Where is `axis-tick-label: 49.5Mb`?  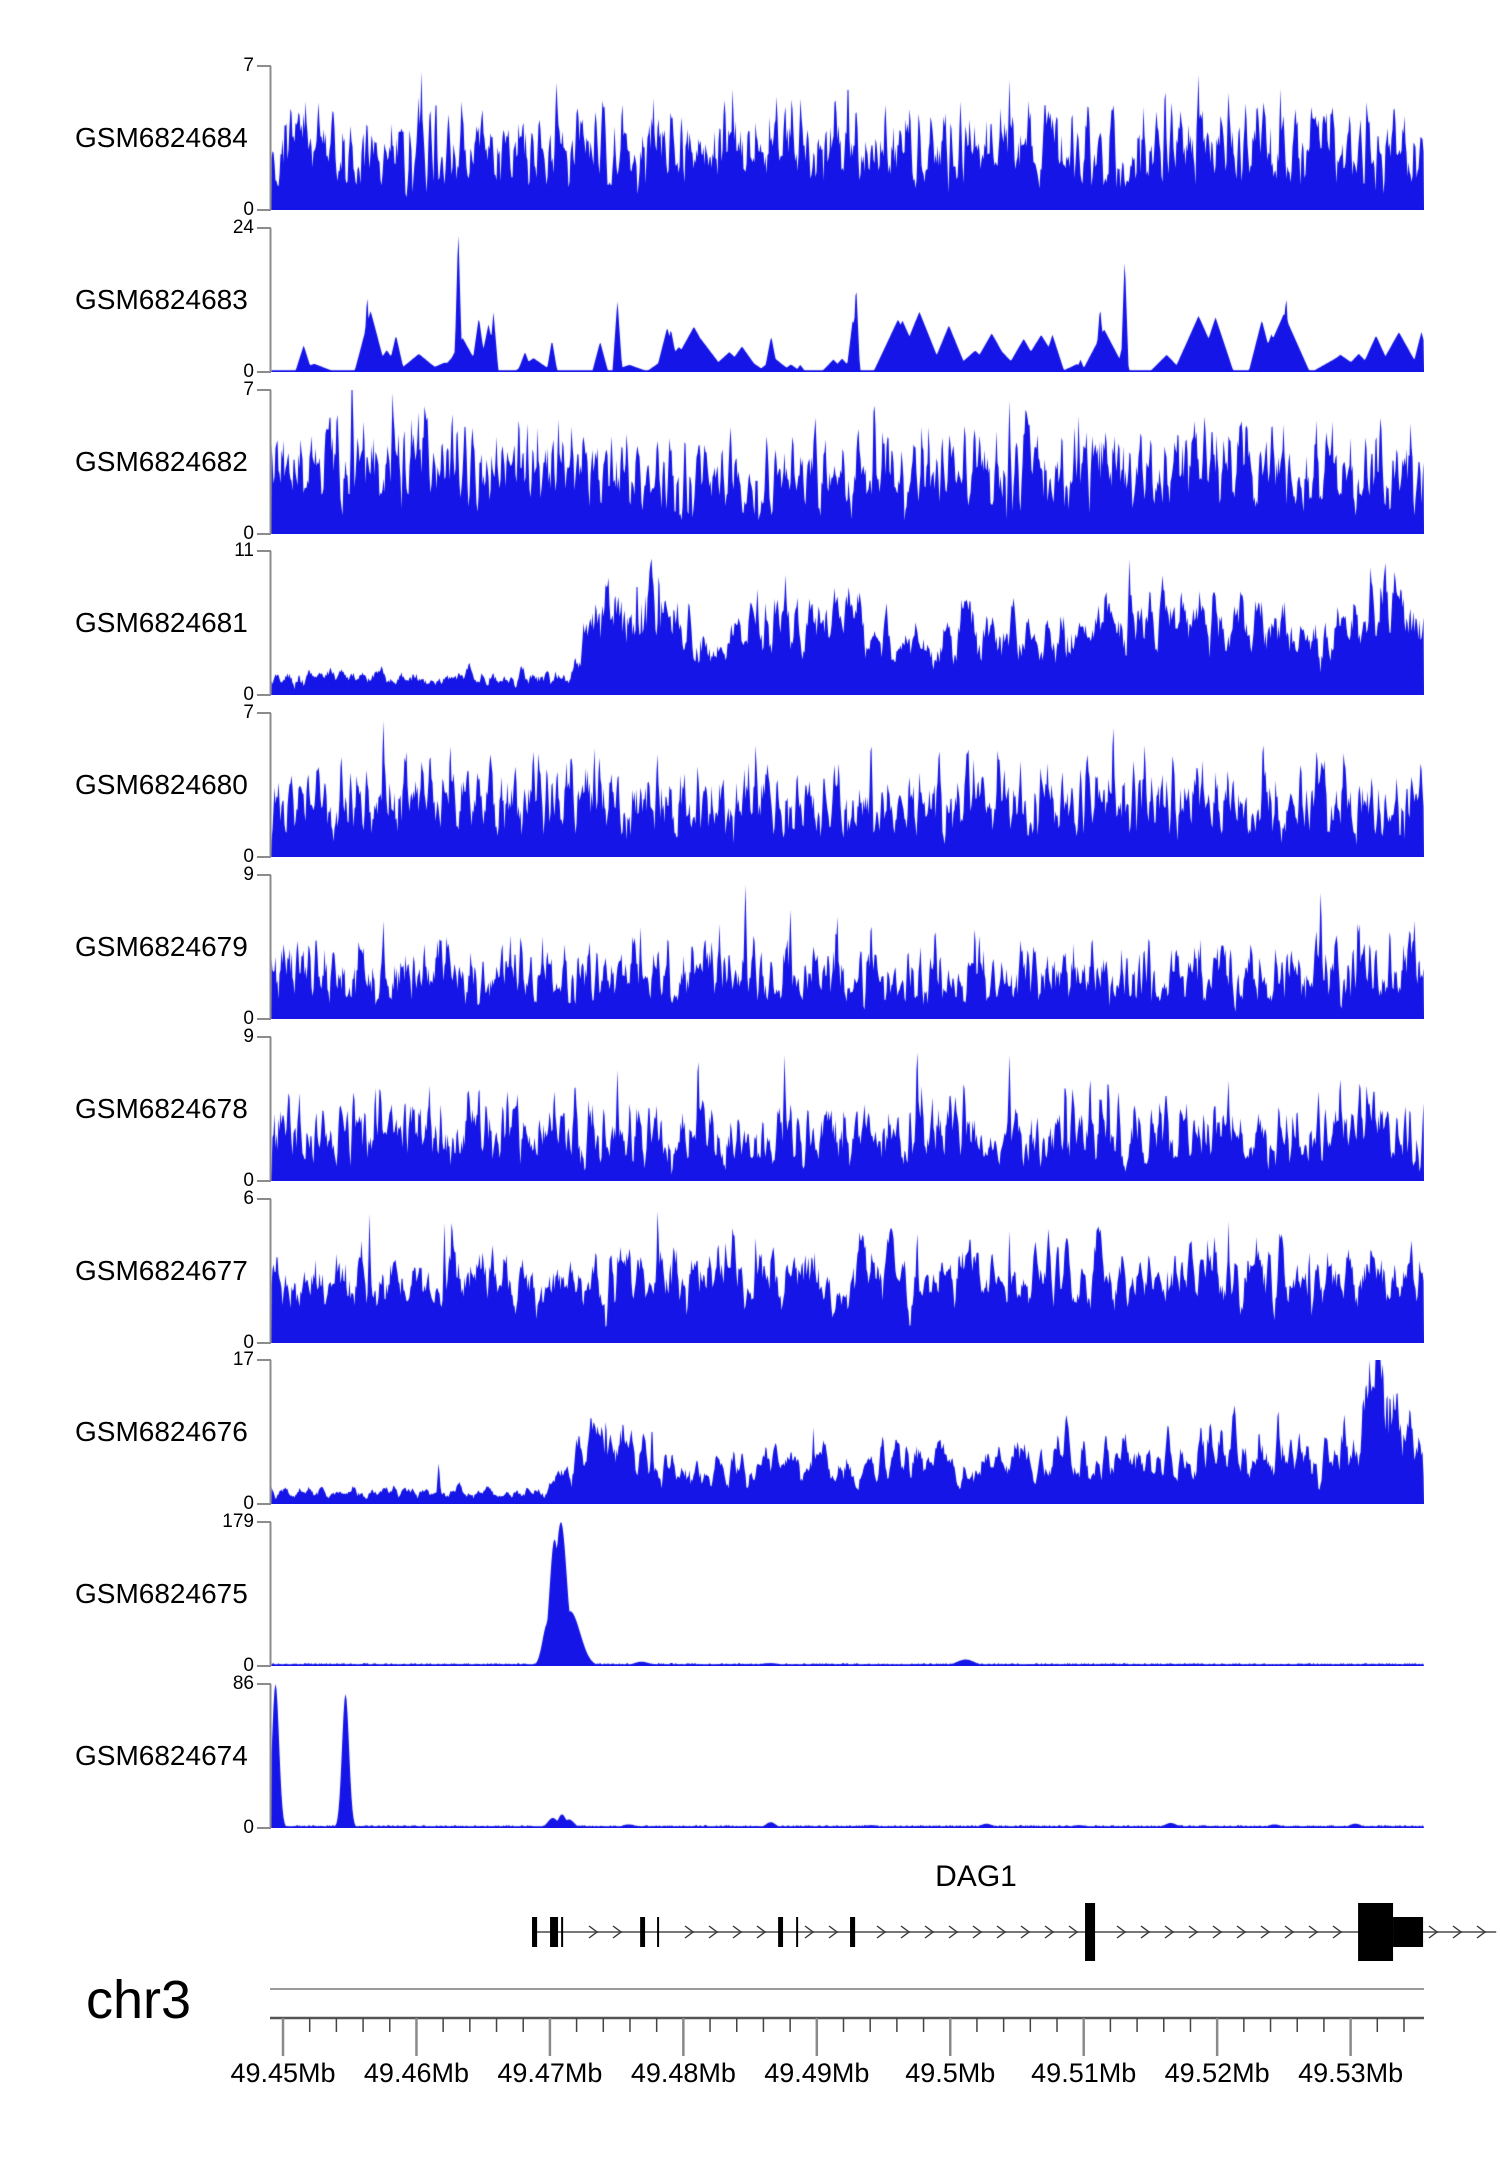
axis-tick-label: 49.5Mb is located at coordinates (950, 2073).